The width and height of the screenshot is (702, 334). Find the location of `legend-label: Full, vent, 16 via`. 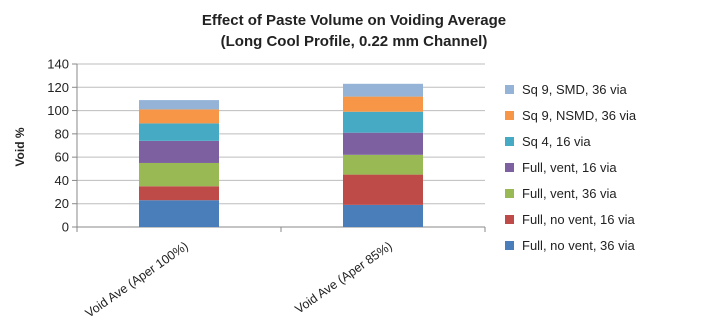

legend-label: Full, vent, 16 via is located at coordinates (569, 167).